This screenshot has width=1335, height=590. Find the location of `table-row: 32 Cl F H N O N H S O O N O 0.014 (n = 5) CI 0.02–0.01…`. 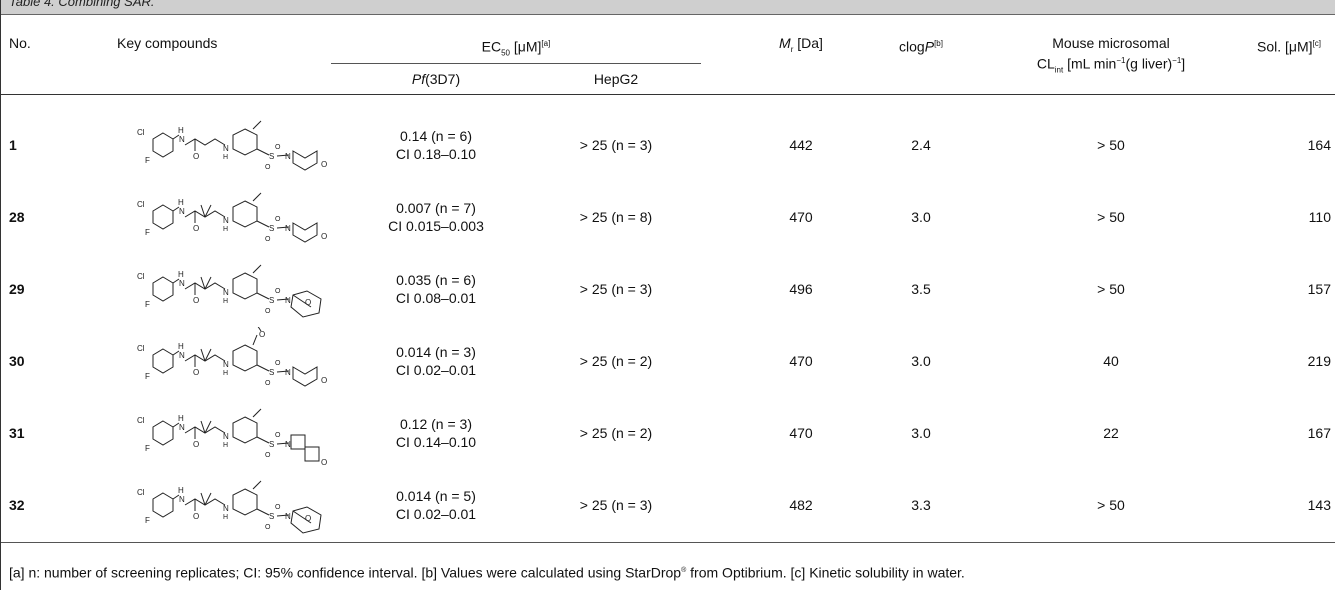

table-row: 32 Cl F H N O N H S O O N O 0.014 (n = 5) CI 0.02–0.01… is located at coordinates (668, 505).